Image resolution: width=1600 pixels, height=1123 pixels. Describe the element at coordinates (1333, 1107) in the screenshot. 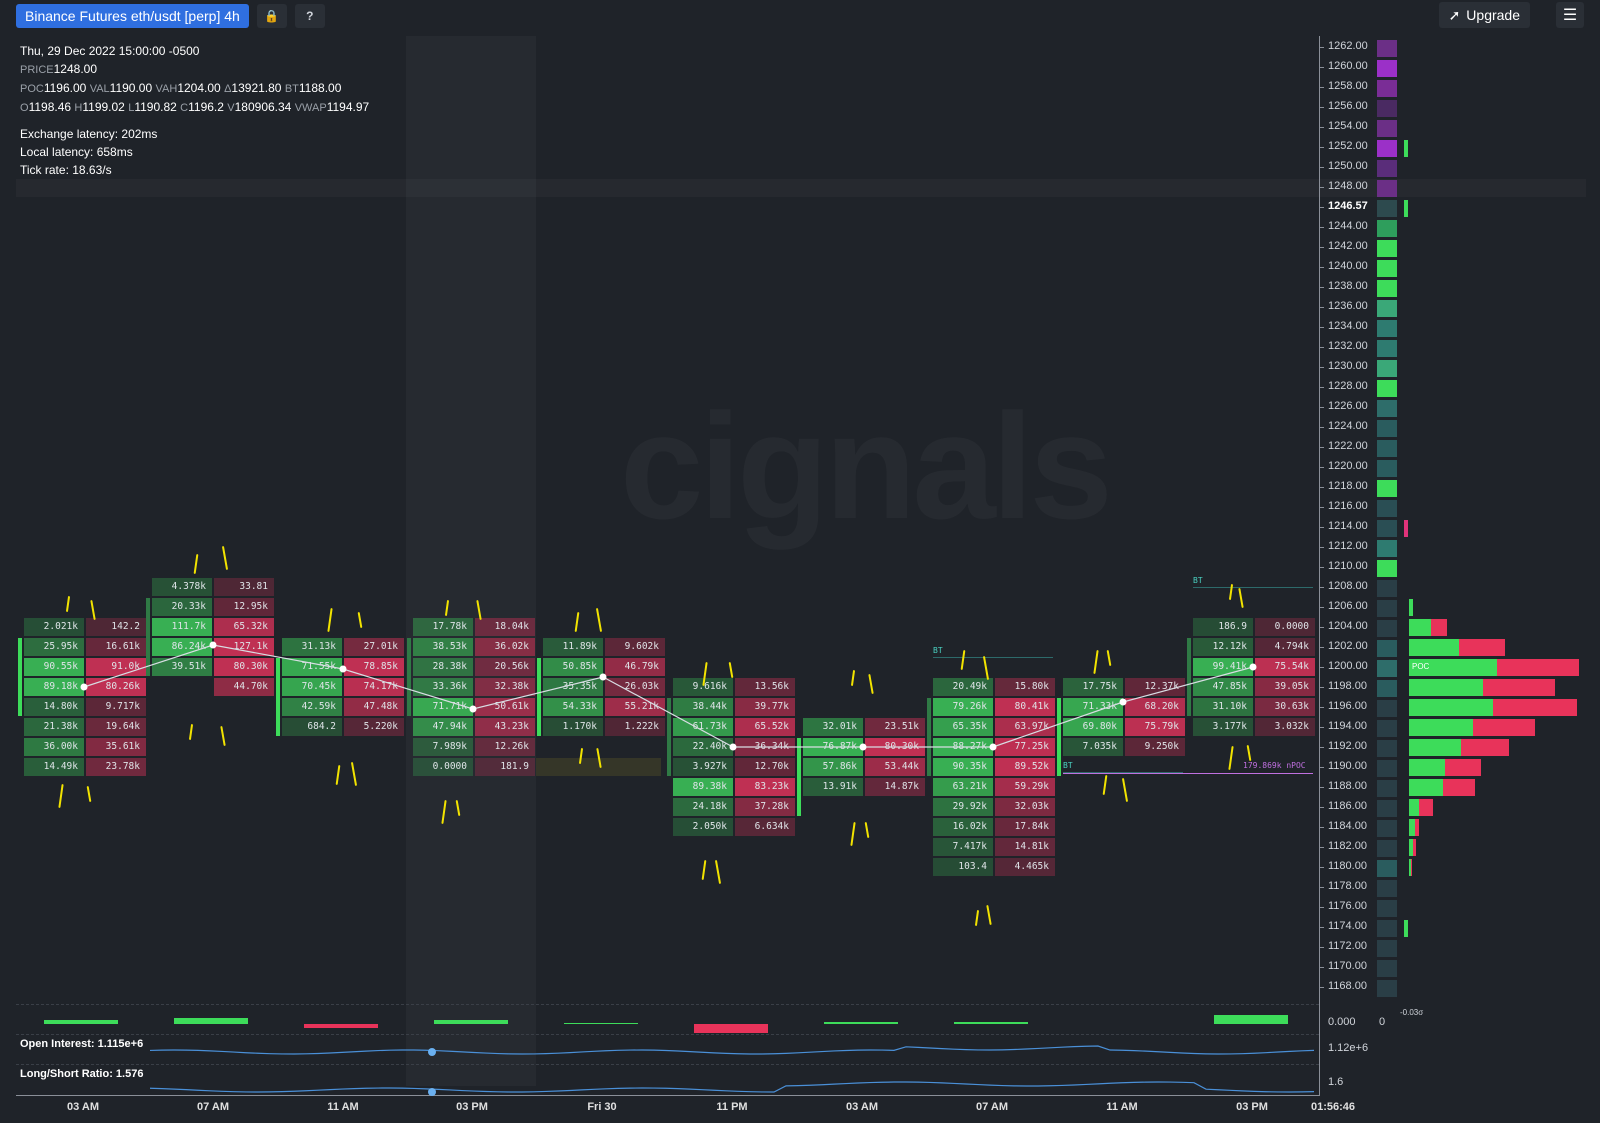

I see `current-time-label: 01:56:46` at that location.